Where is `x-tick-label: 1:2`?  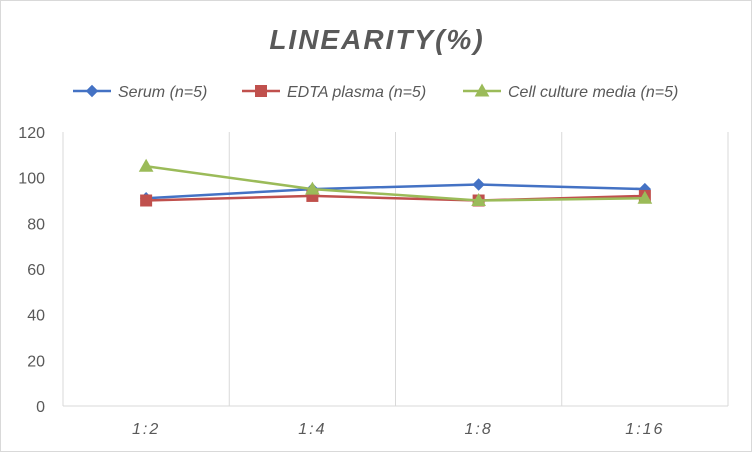 x-tick-label: 1:2 is located at coordinates (146, 429).